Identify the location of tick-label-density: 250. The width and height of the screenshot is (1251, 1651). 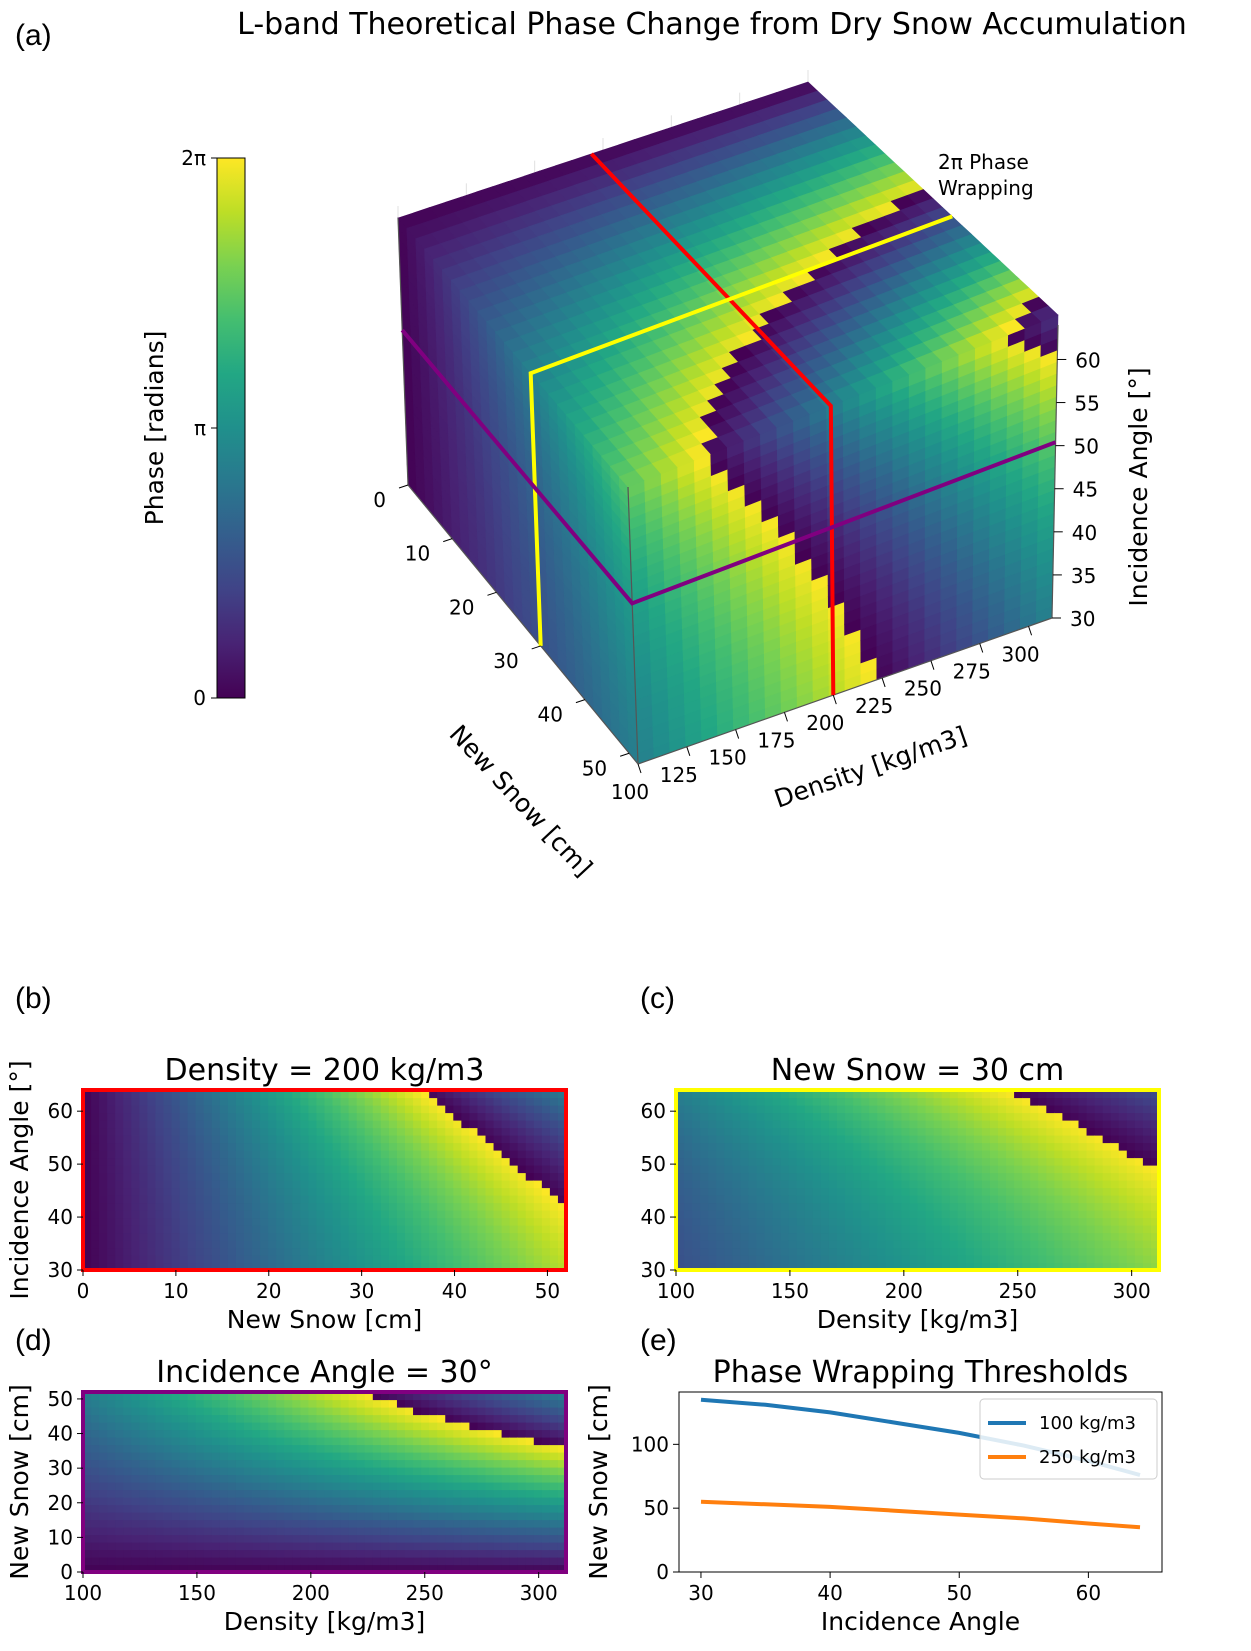
(923, 689).